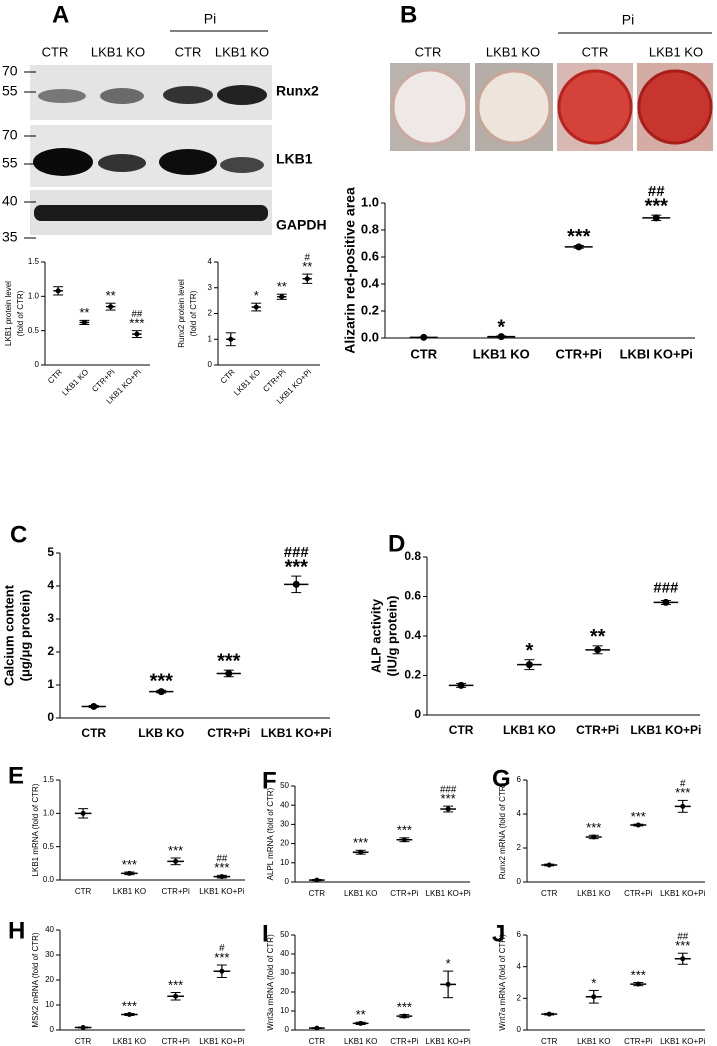  Describe the element at coordinates (666, 587) in the screenshot. I see `significance-hash: ###` at that location.